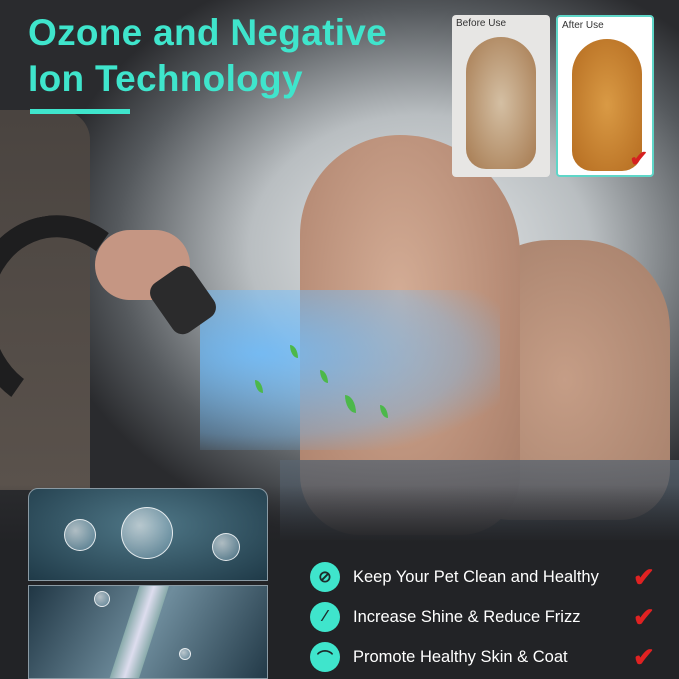  I want to click on pomeranian-after-image, so click(607, 105).